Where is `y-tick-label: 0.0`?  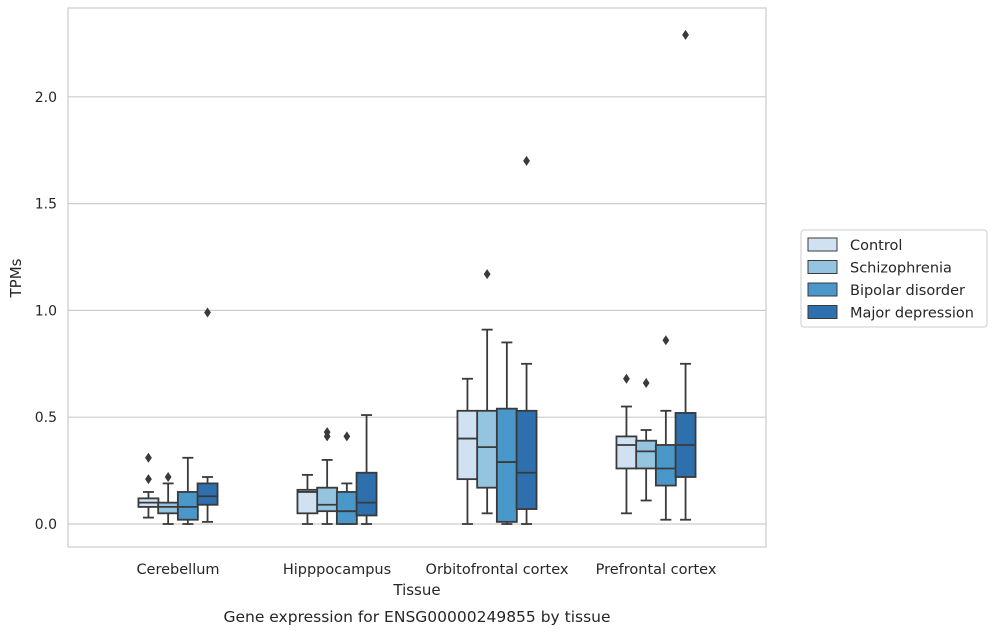 y-tick-label: 0.0 is located at coordinates (46, 525).